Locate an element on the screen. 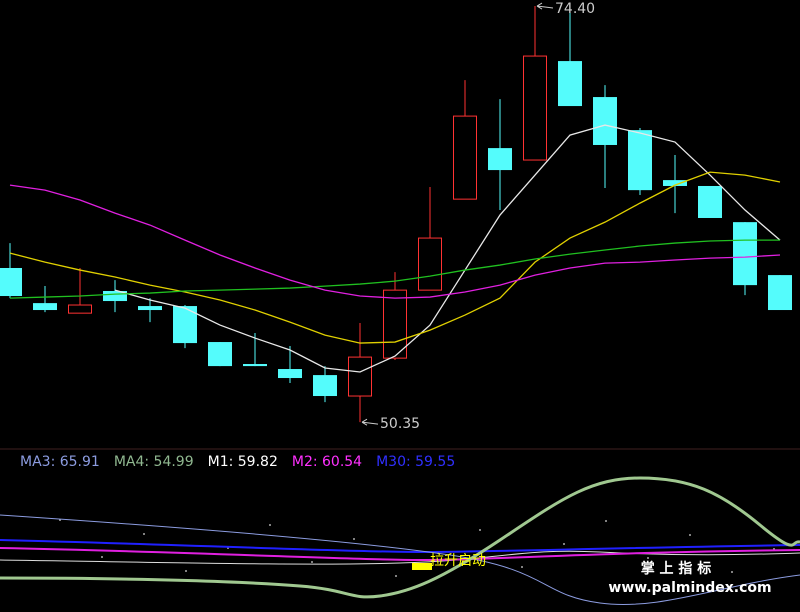  indicator-legend: MA3: 65.91 is located at coordinates (60, 462).